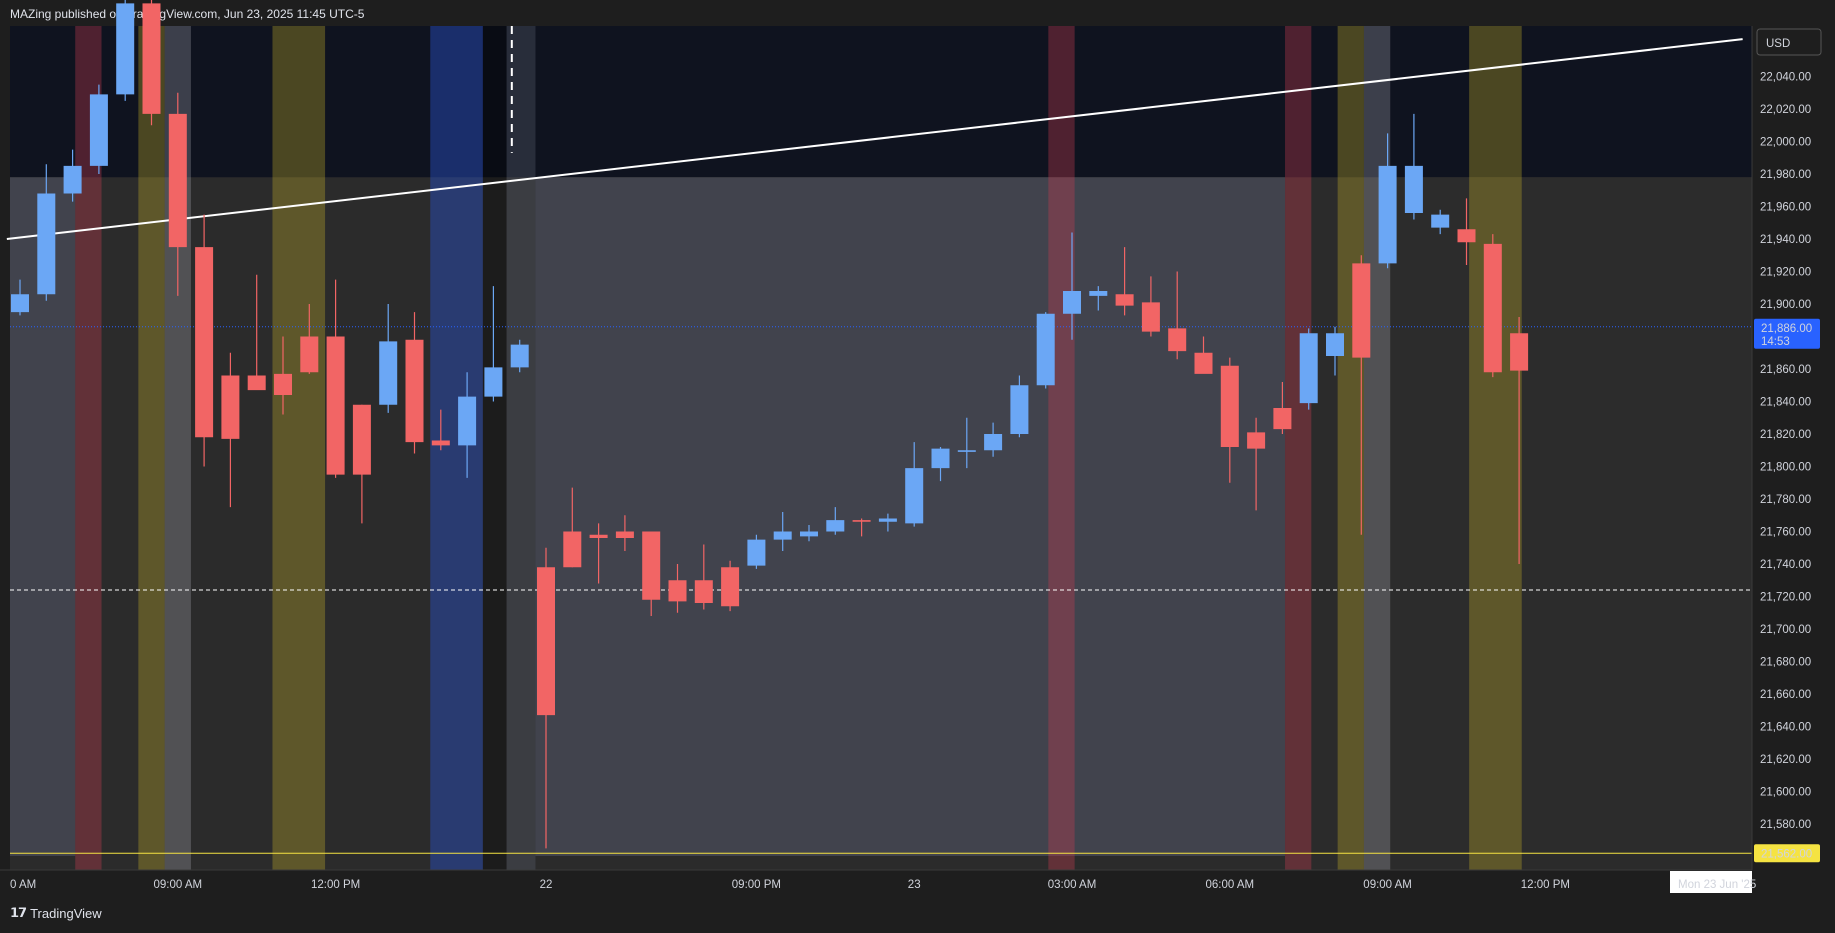 The image size is (1835, 933). What do you see at coordinates (1787, 853) in the screenshot?
I see `low-price-badge` at bounding box center [1787, 853].